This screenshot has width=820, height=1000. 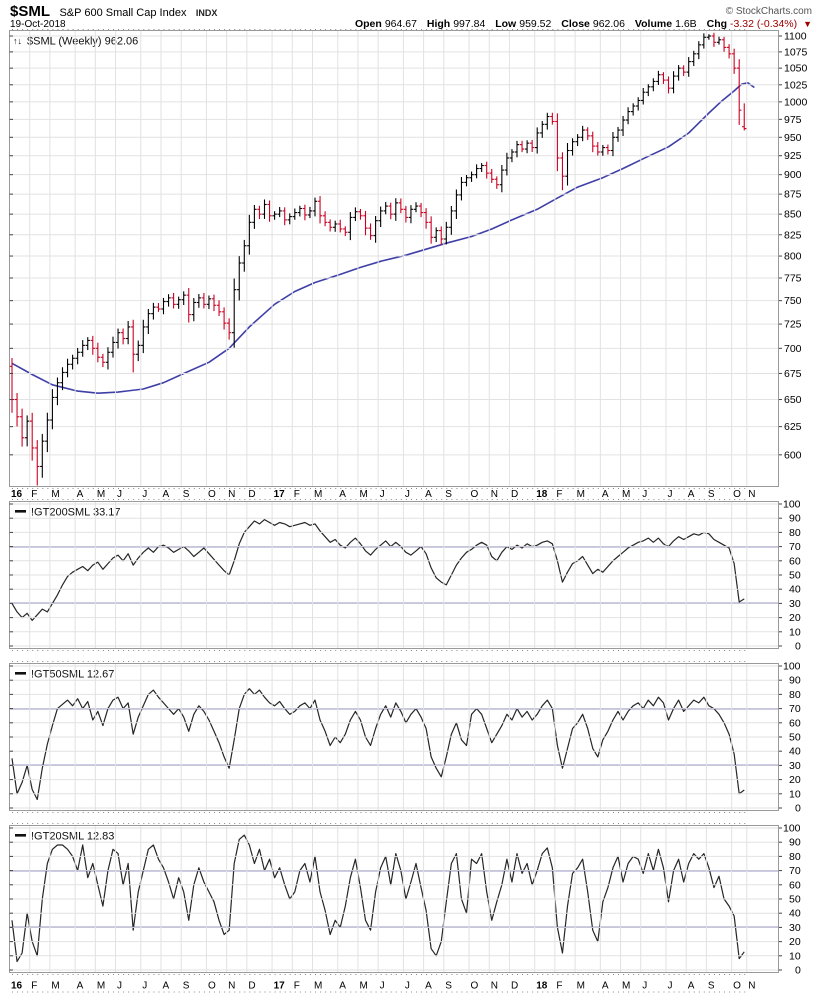 I want to click on x-axis-labels-bottom: 16 F M A M J J A S O N D 17 F M A M J J A S O N D 18 F M A M J J A S O N, so click(x=383, y=986).